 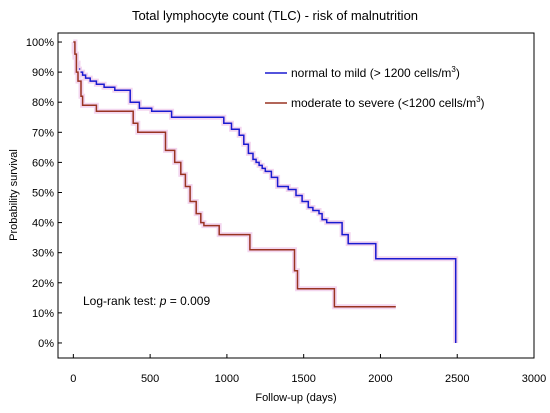 What do you see at coordinates (43, 73) in the screenshot?
I see `y-tick-label: 90%` at bounding box center [43, 73].